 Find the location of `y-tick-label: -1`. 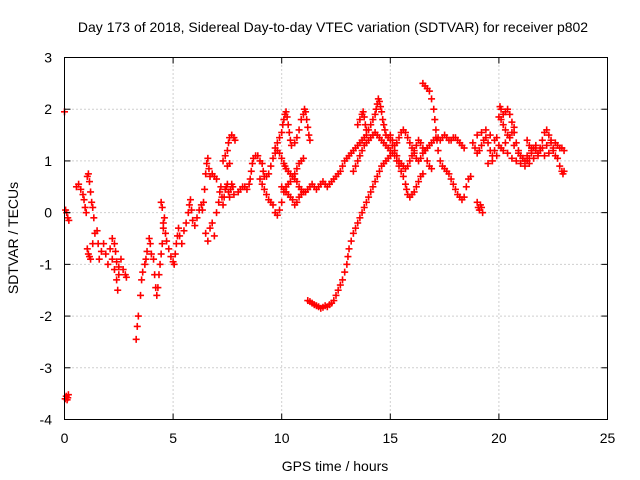

y-tick-label: -1 is located at coordinates (46, 264).